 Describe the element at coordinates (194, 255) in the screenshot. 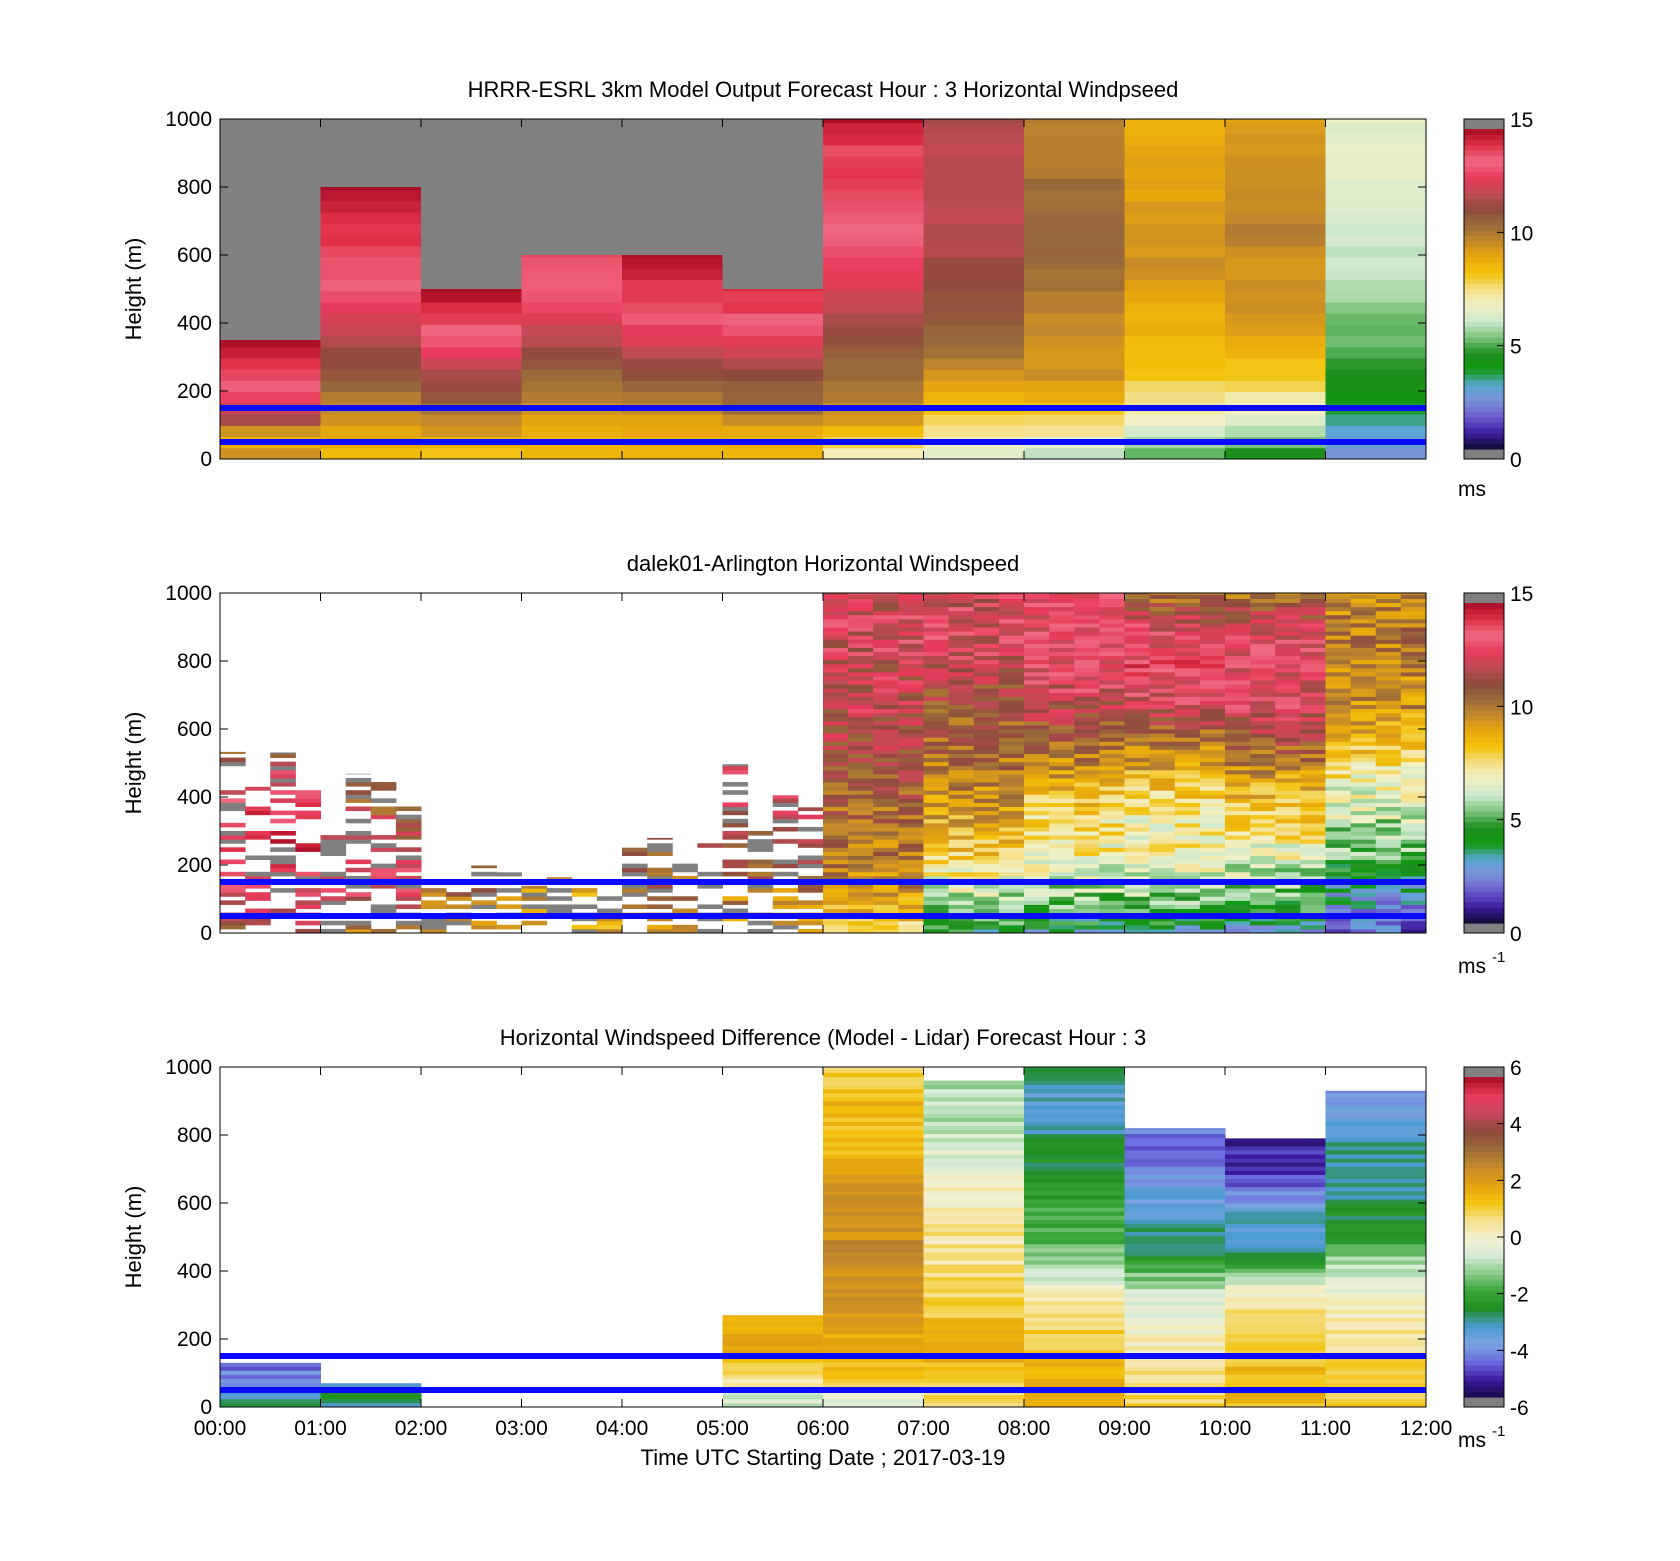

I see `y-tick-label: 600` at that location.